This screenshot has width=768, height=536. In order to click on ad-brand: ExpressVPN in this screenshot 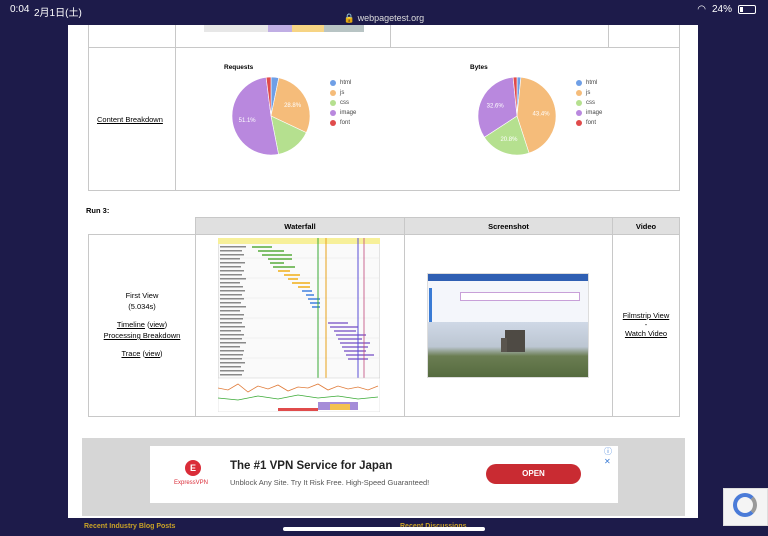, I will do `click(191, 483)`.